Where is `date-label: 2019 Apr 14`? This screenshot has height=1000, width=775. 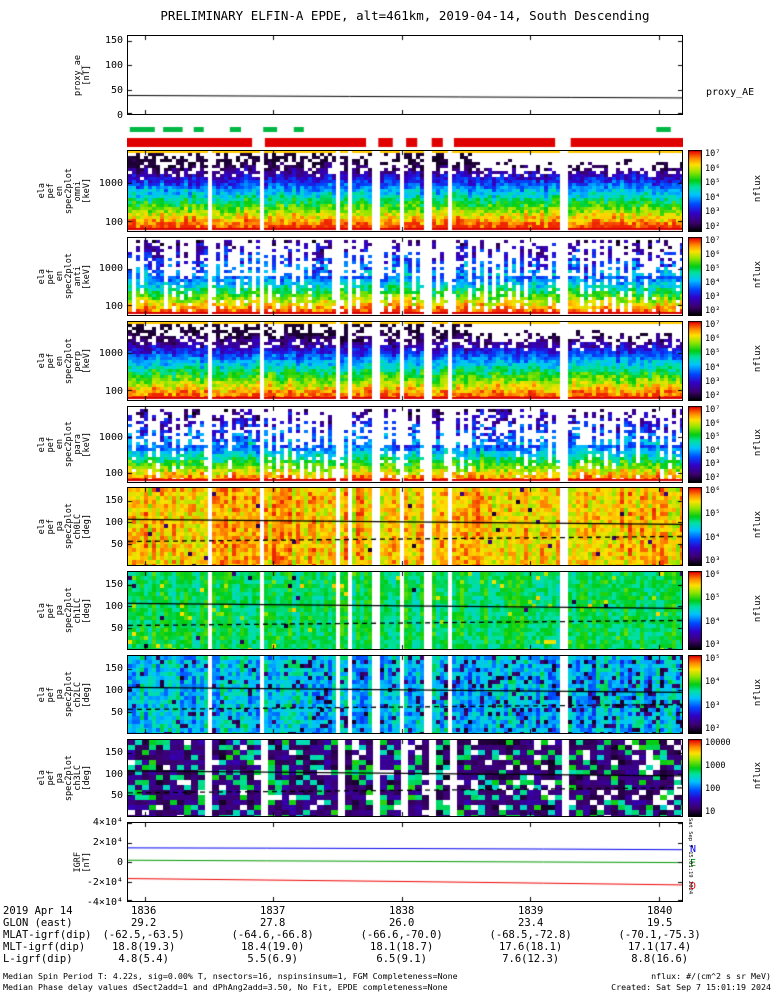 date-label: 2019 Apr 14 is located at coordinates (38, 911).